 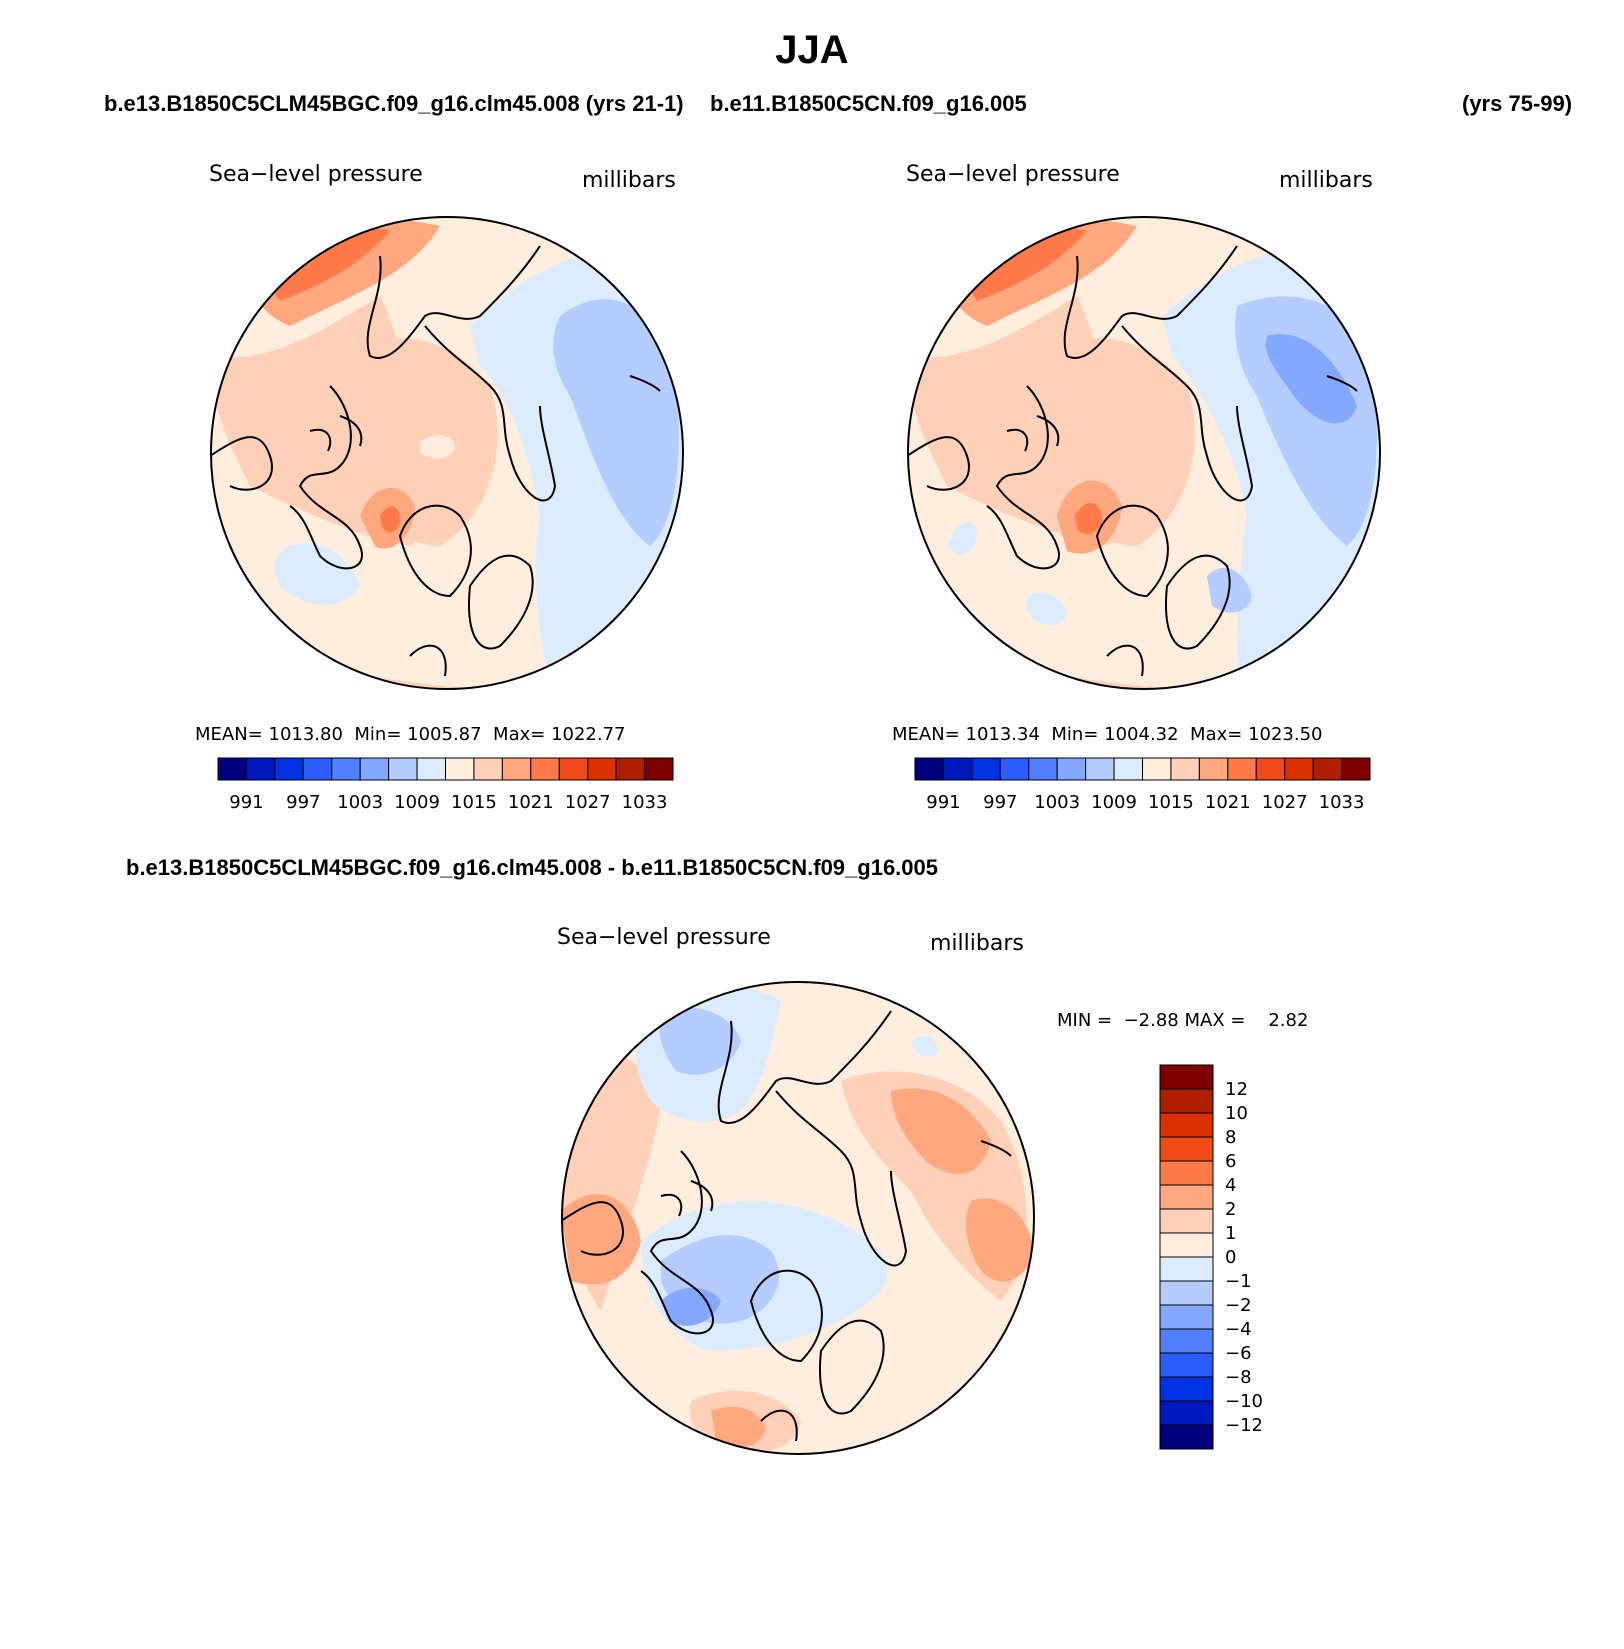 What do you see at coordinates (1288, 1020) in the screenshot?
I see `panel3-max-value: 2.82` at bounding box center [1288, 1020].